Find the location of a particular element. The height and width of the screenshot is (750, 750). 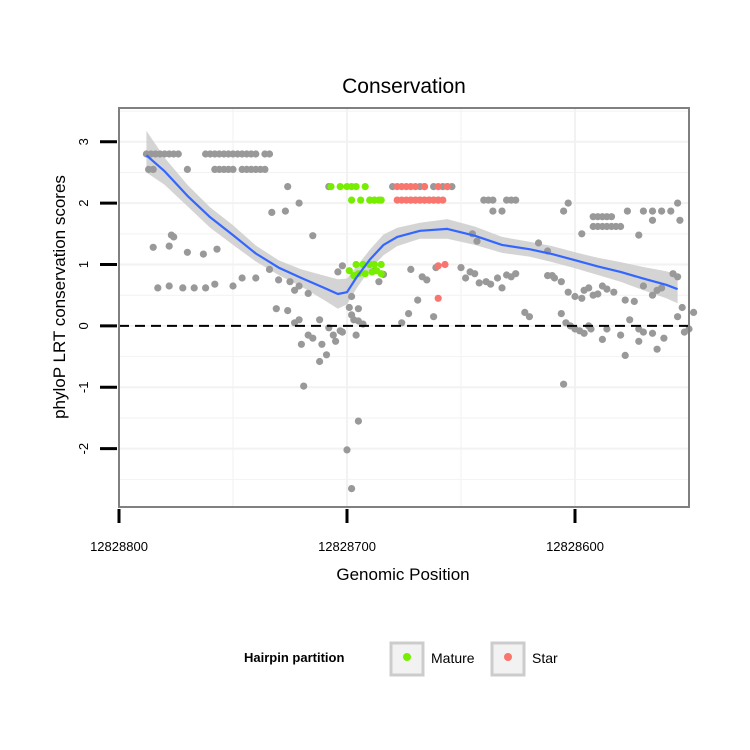

y-axis-title: phyloP LRT conservation scores is located at coordinates (59, 297).